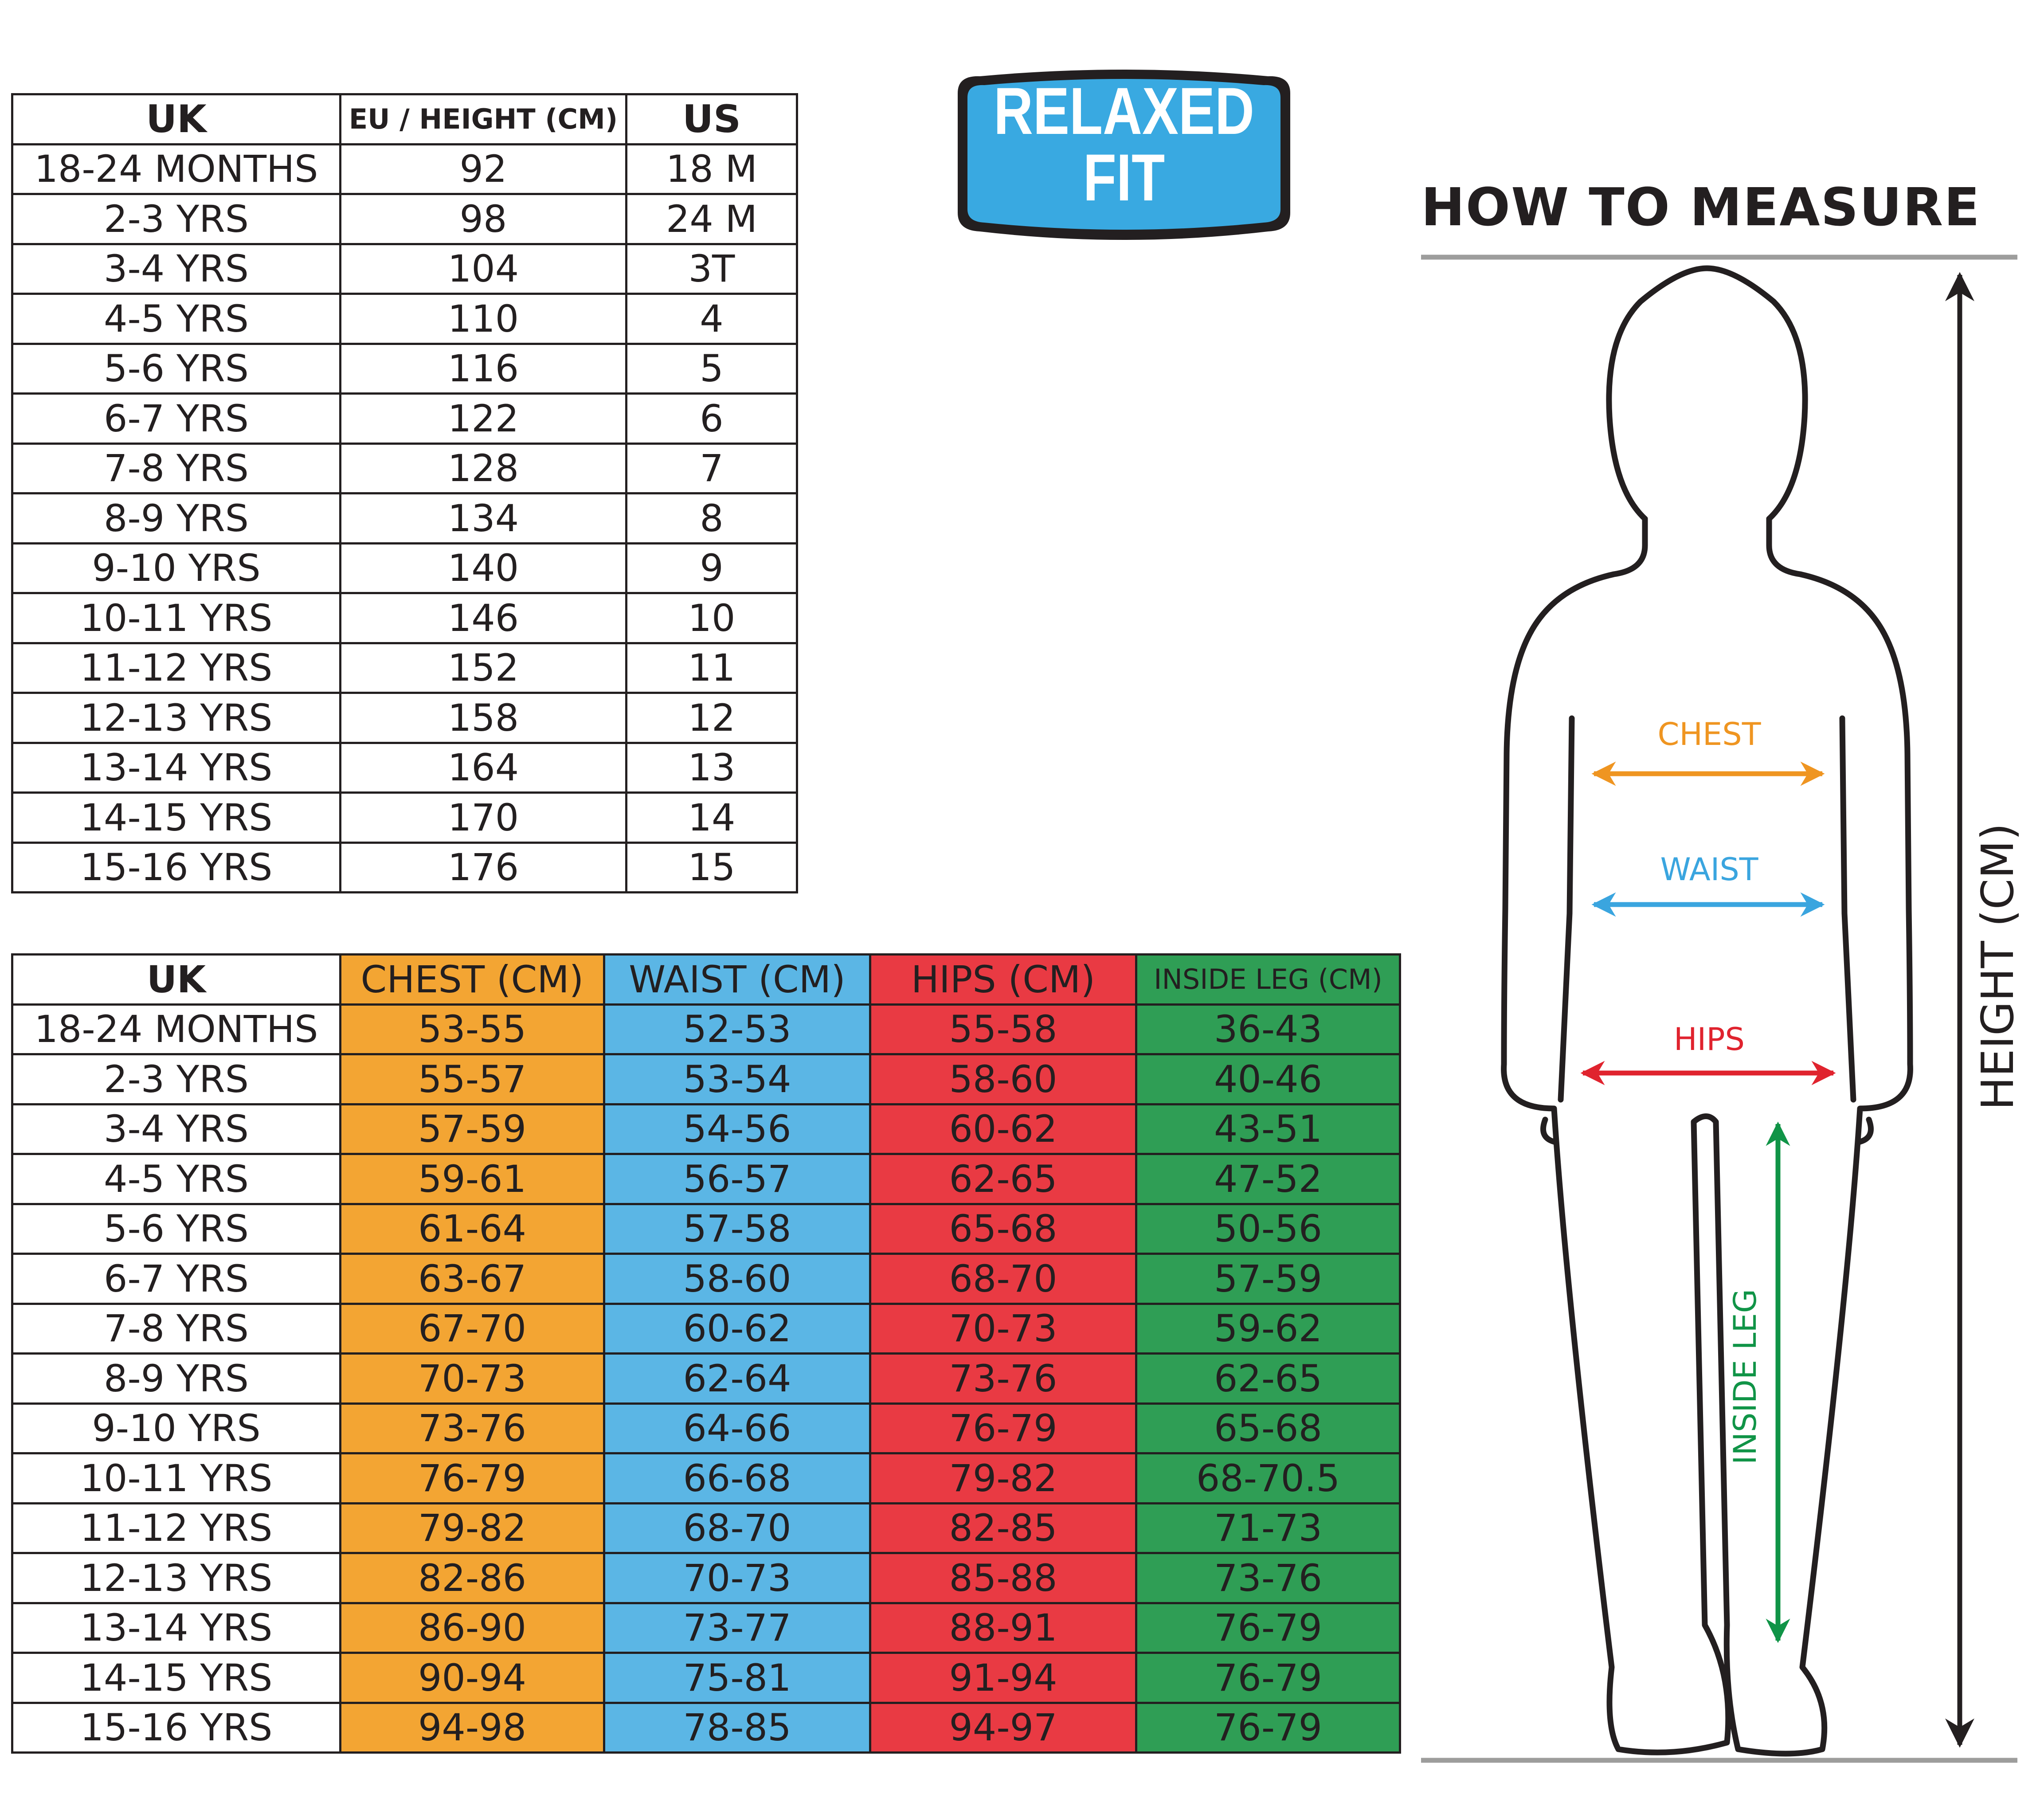 This screenshot has height=1794, width=2044. I want to click on table-row: 12-13 YRS 158 12, so click(404, 718).